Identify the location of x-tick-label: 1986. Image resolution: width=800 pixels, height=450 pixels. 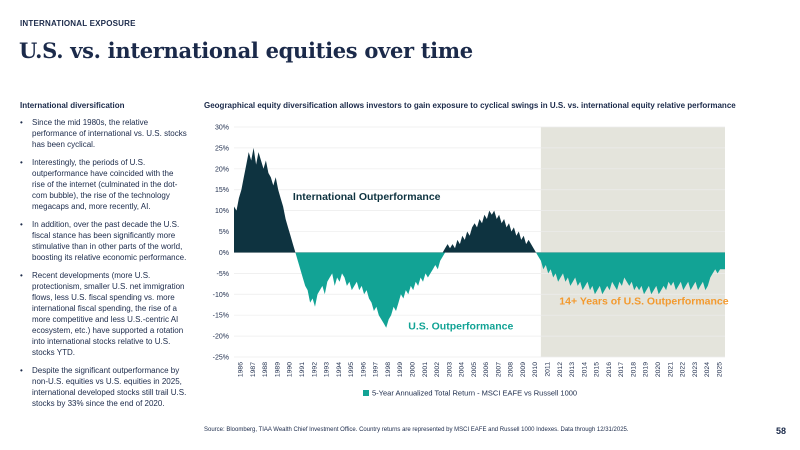
(241, 369).